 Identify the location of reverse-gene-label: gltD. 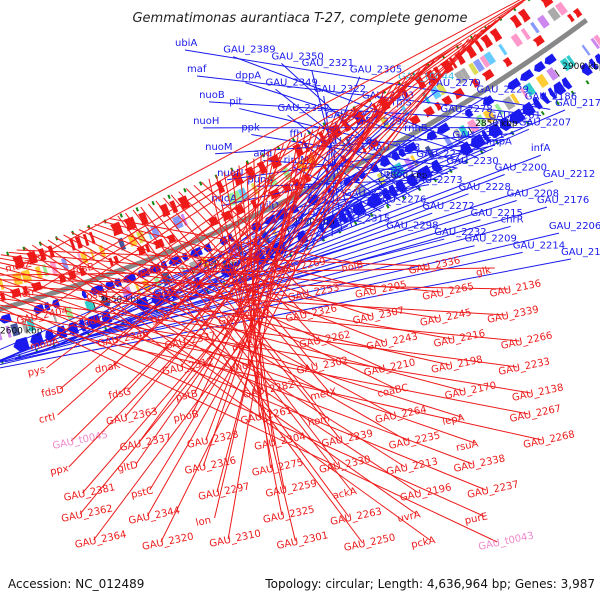
(127, 467).